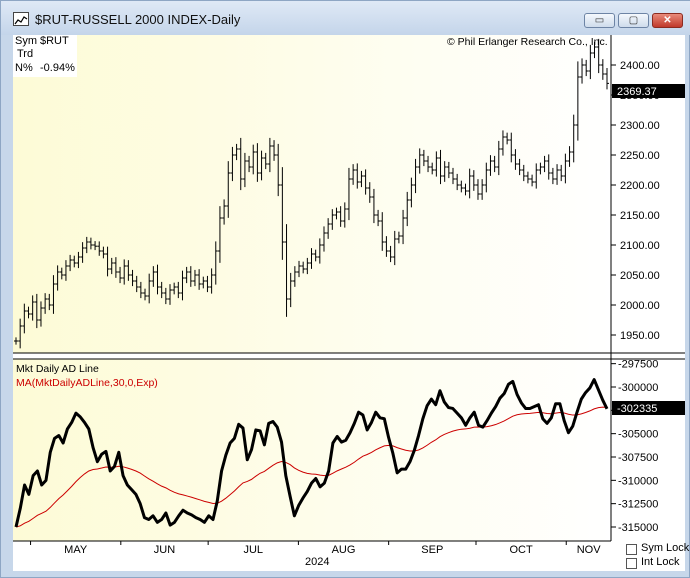 The width and height of the screenshot is (690, 578). What do you see at coordinates (640, 276) in the screenshot?
I see `price-tick-label: 2050.00` at bounding box center [640, 276].